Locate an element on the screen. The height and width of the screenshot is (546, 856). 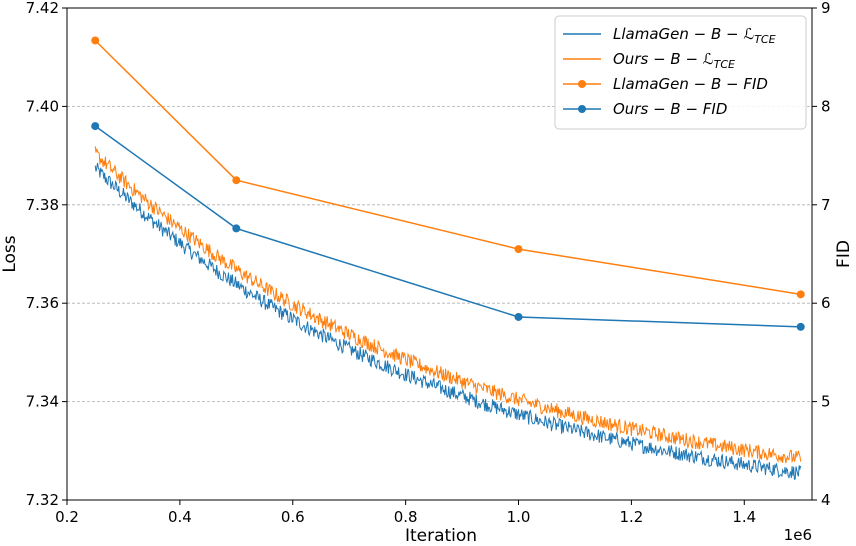
legend-label: Ours − B − FID is located at coordinates (670, 109).